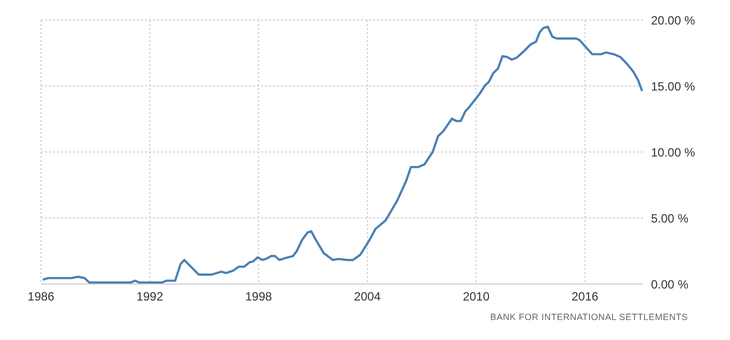 The height and width of the screenshot is (340, 730). Describe the element at coordinates (589, 317) in the screenshot. I see `text: BANK FOR INTERNATIONAL SETTLEMENTS` at that location.